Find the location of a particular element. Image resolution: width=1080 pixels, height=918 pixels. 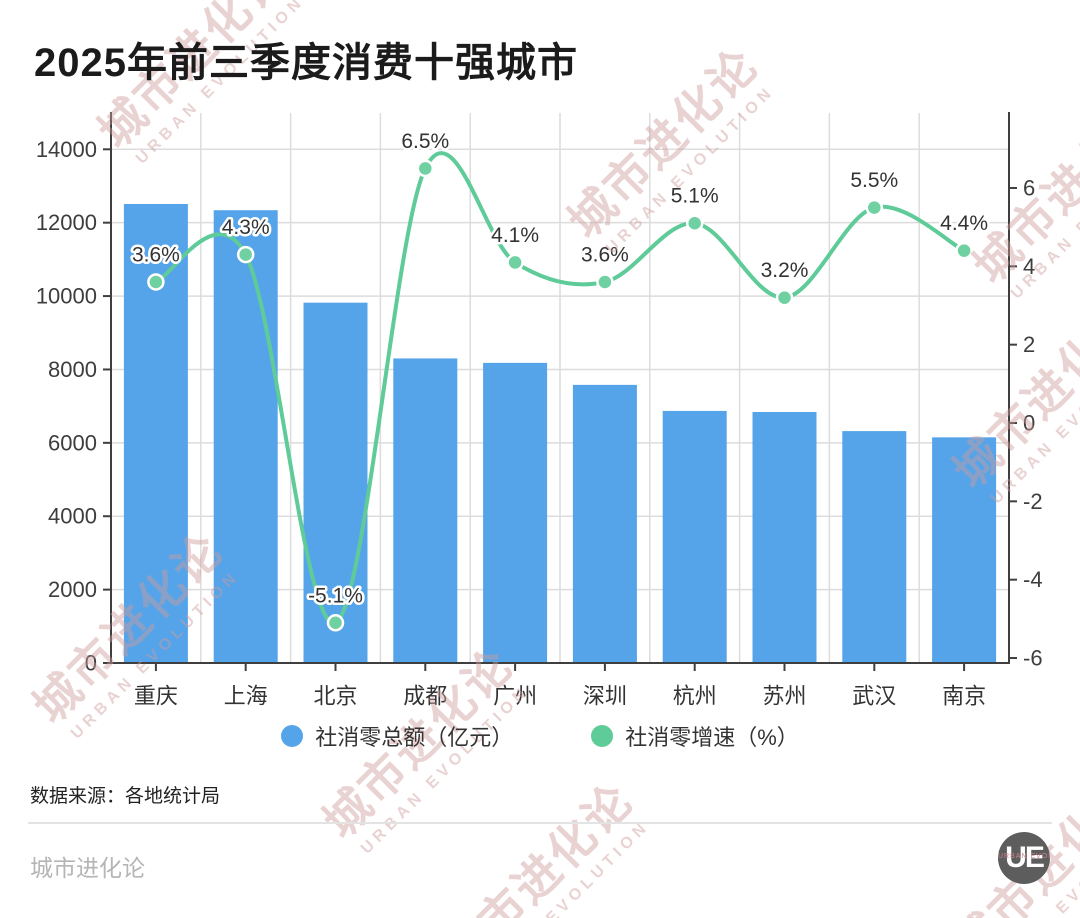

right-tick-label: -2 is located at coordinates (1033, 501).